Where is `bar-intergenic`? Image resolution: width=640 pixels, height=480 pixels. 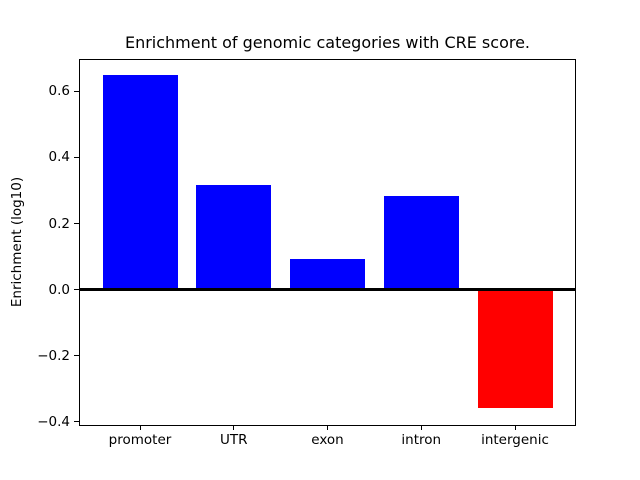 bar-intergenic is located at coordinates (515, 349).